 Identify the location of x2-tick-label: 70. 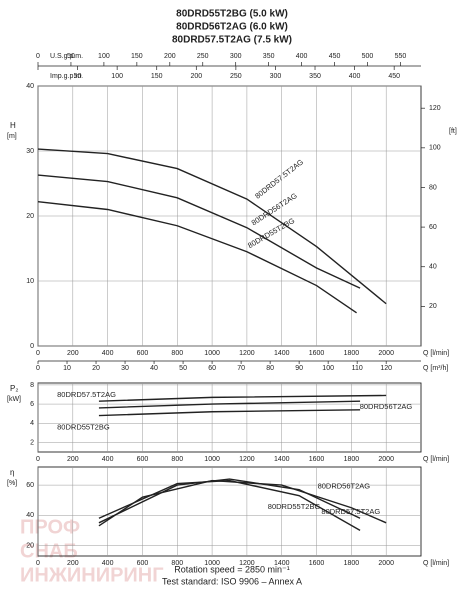
(241, 368).